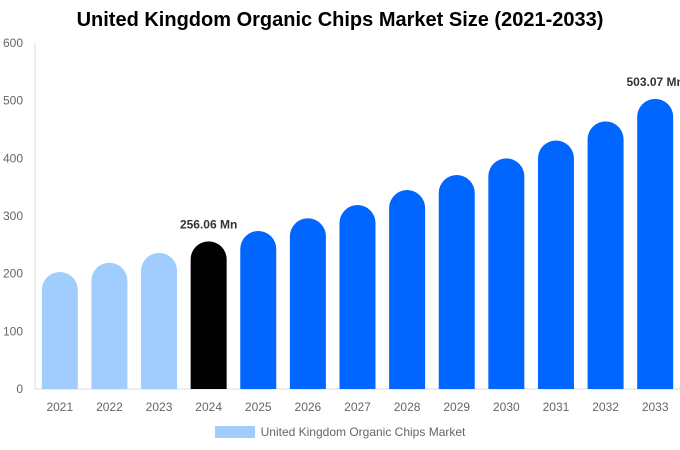  What do you see at coordinates (159, 320) in the screenshot?
I see `bar-2023` at bounding box center [159, 320].